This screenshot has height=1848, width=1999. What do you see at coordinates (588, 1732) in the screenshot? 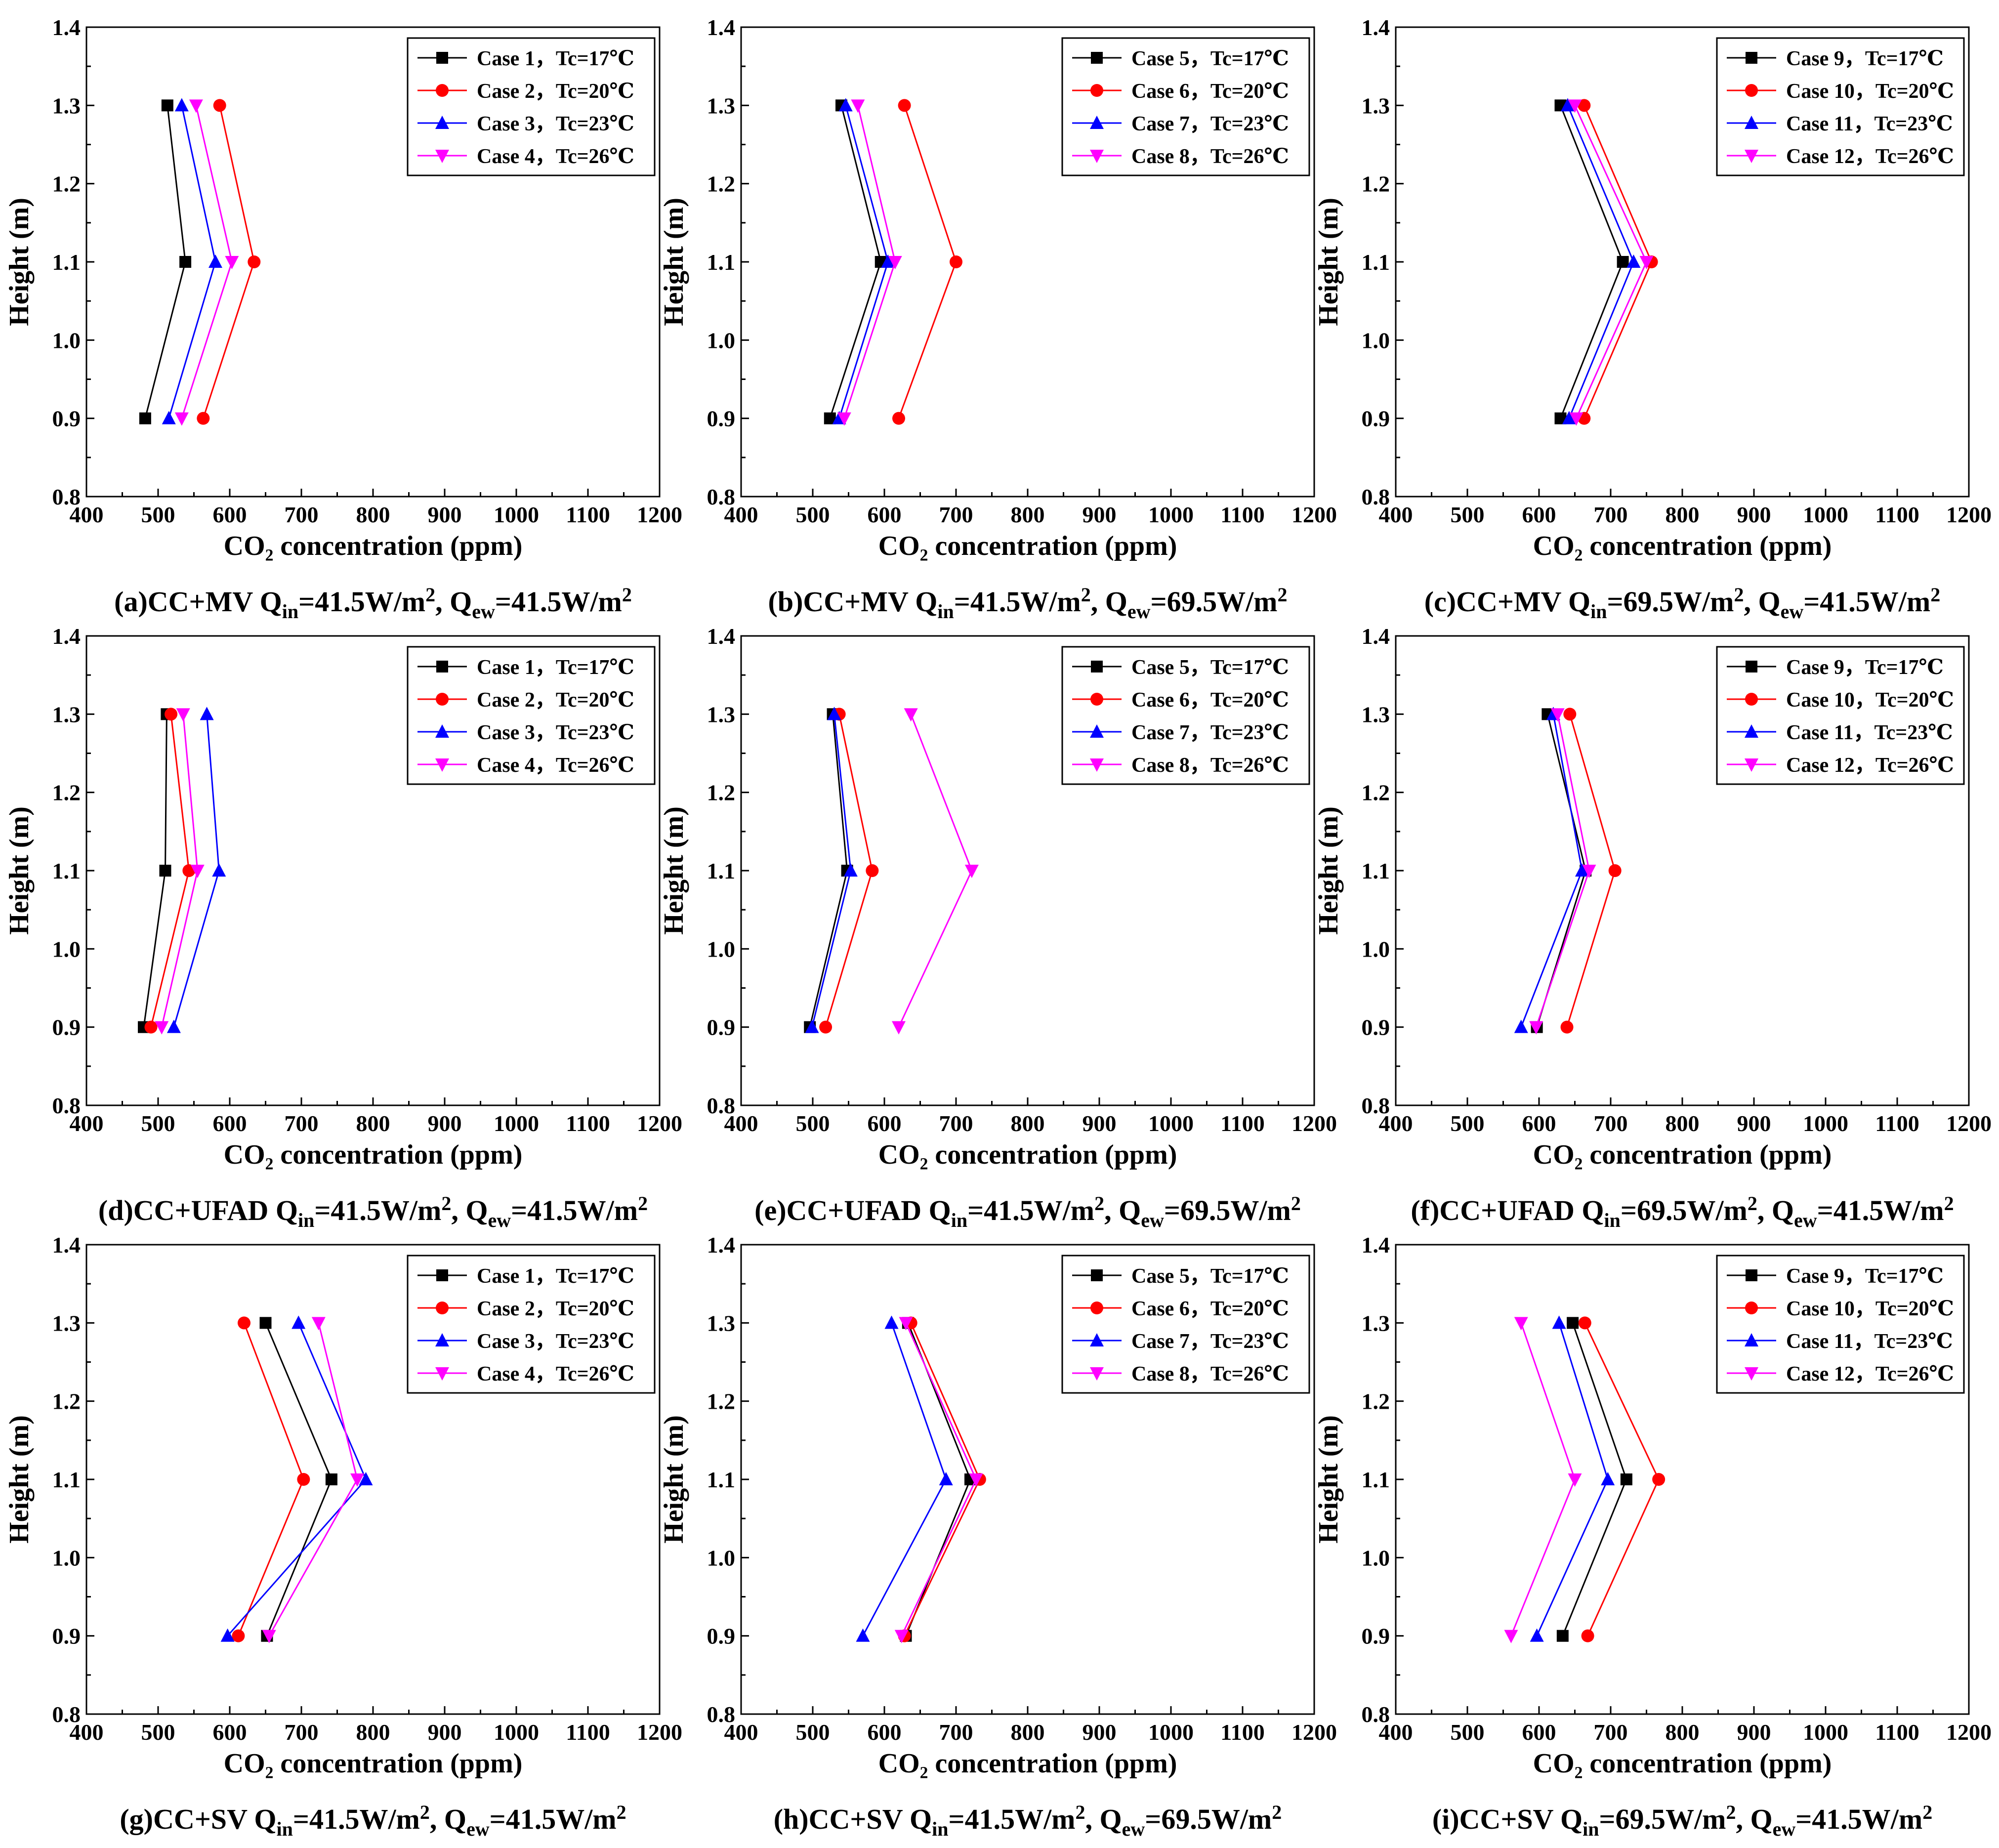
I see `chart-g-xtick-label-7: 1100` at bounding box center [588, 1732].